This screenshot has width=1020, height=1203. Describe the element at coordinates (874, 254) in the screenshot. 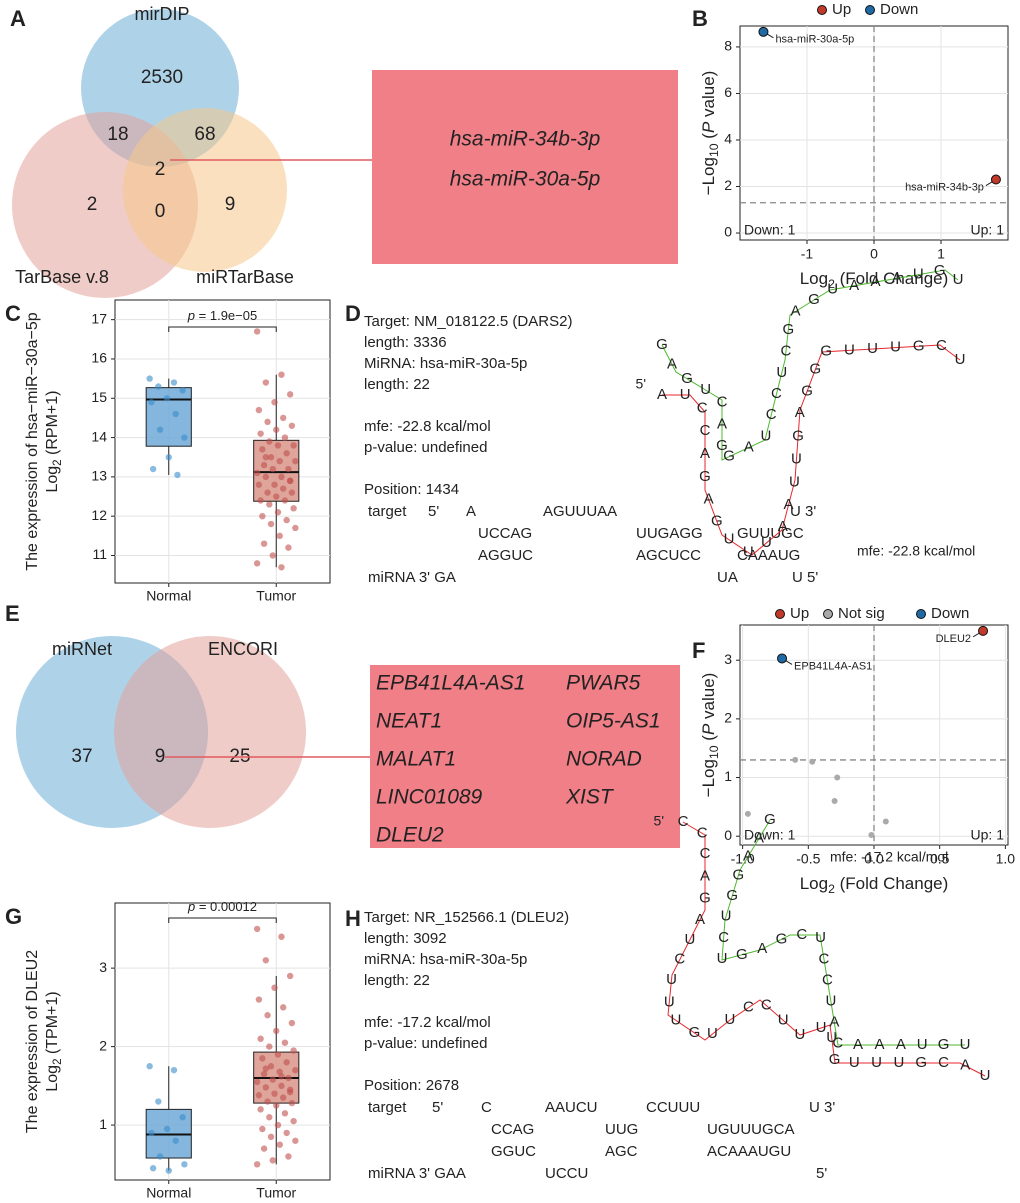

I see `x-tick-label: 0` at that location.